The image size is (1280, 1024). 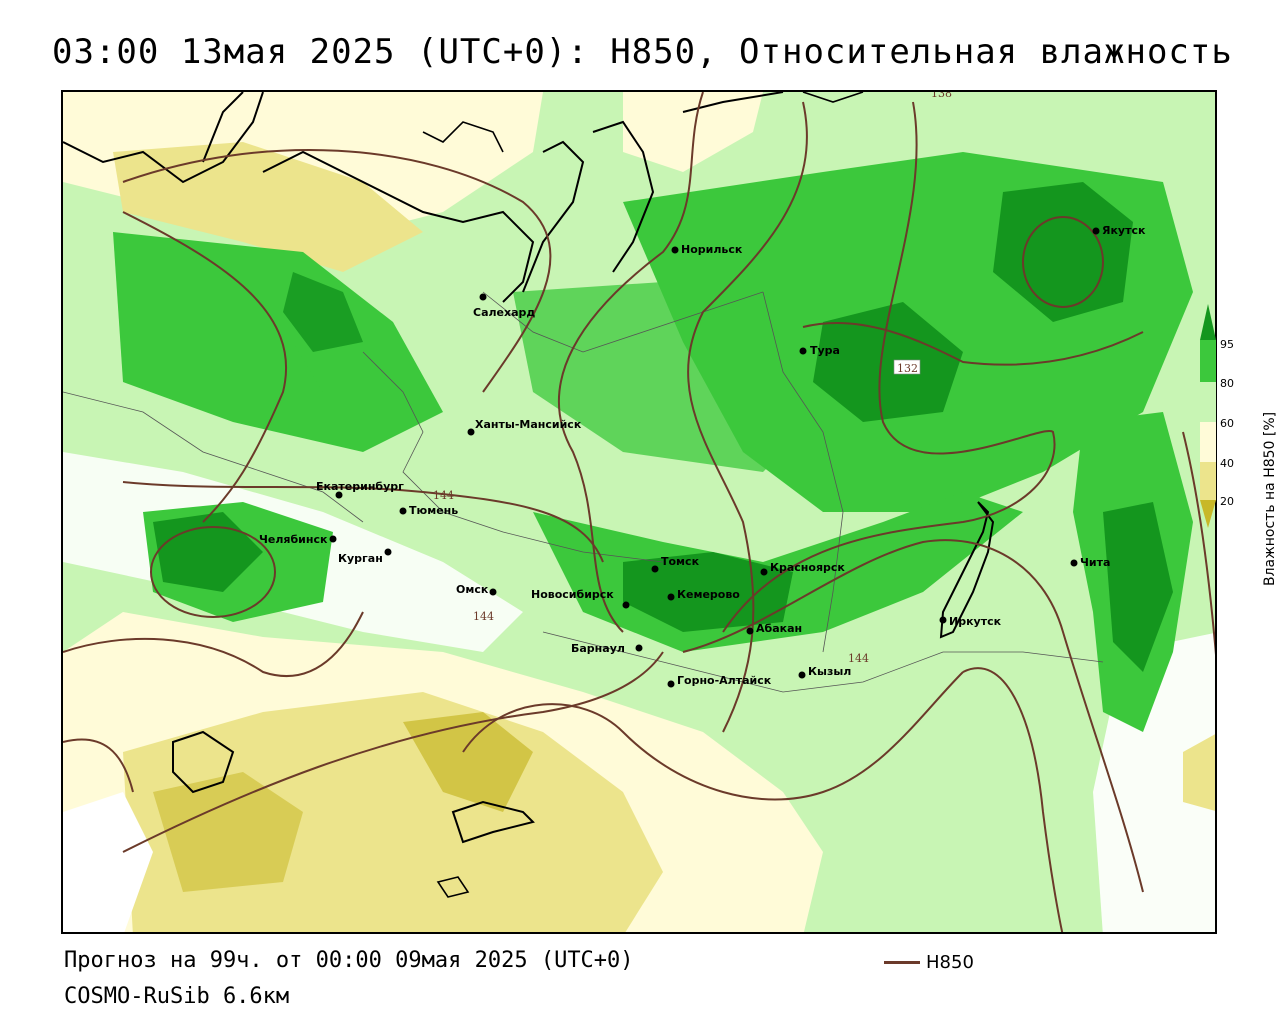 I want to click on svg-text: Иркутск, so click(x=975, y=621).